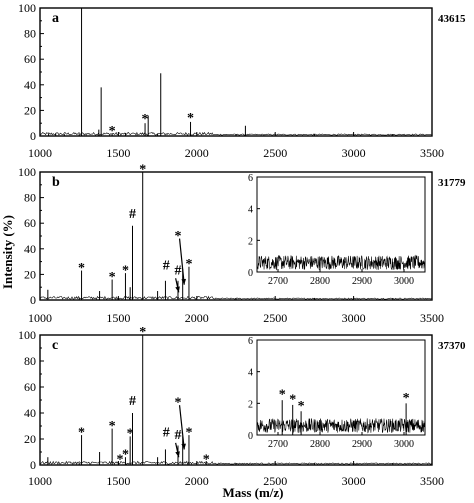  Describe the element at coordinates (55, 345) in the screenshot. I see `panel-label: c` at that location.